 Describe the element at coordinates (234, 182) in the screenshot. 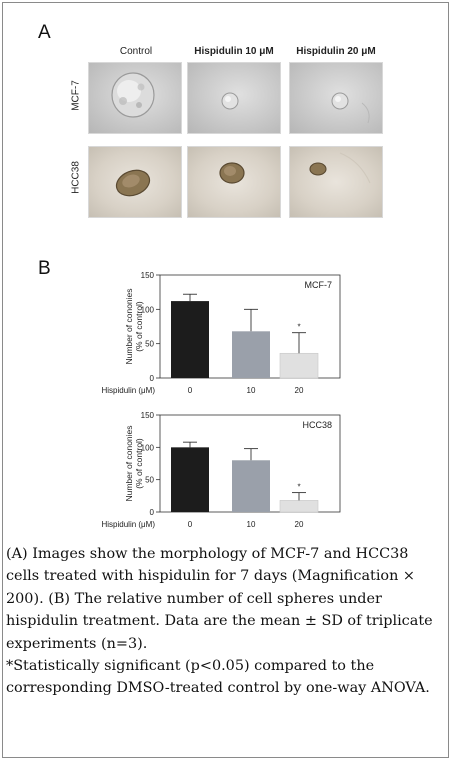

I see `micrograph-hcc38-10um` at that location.